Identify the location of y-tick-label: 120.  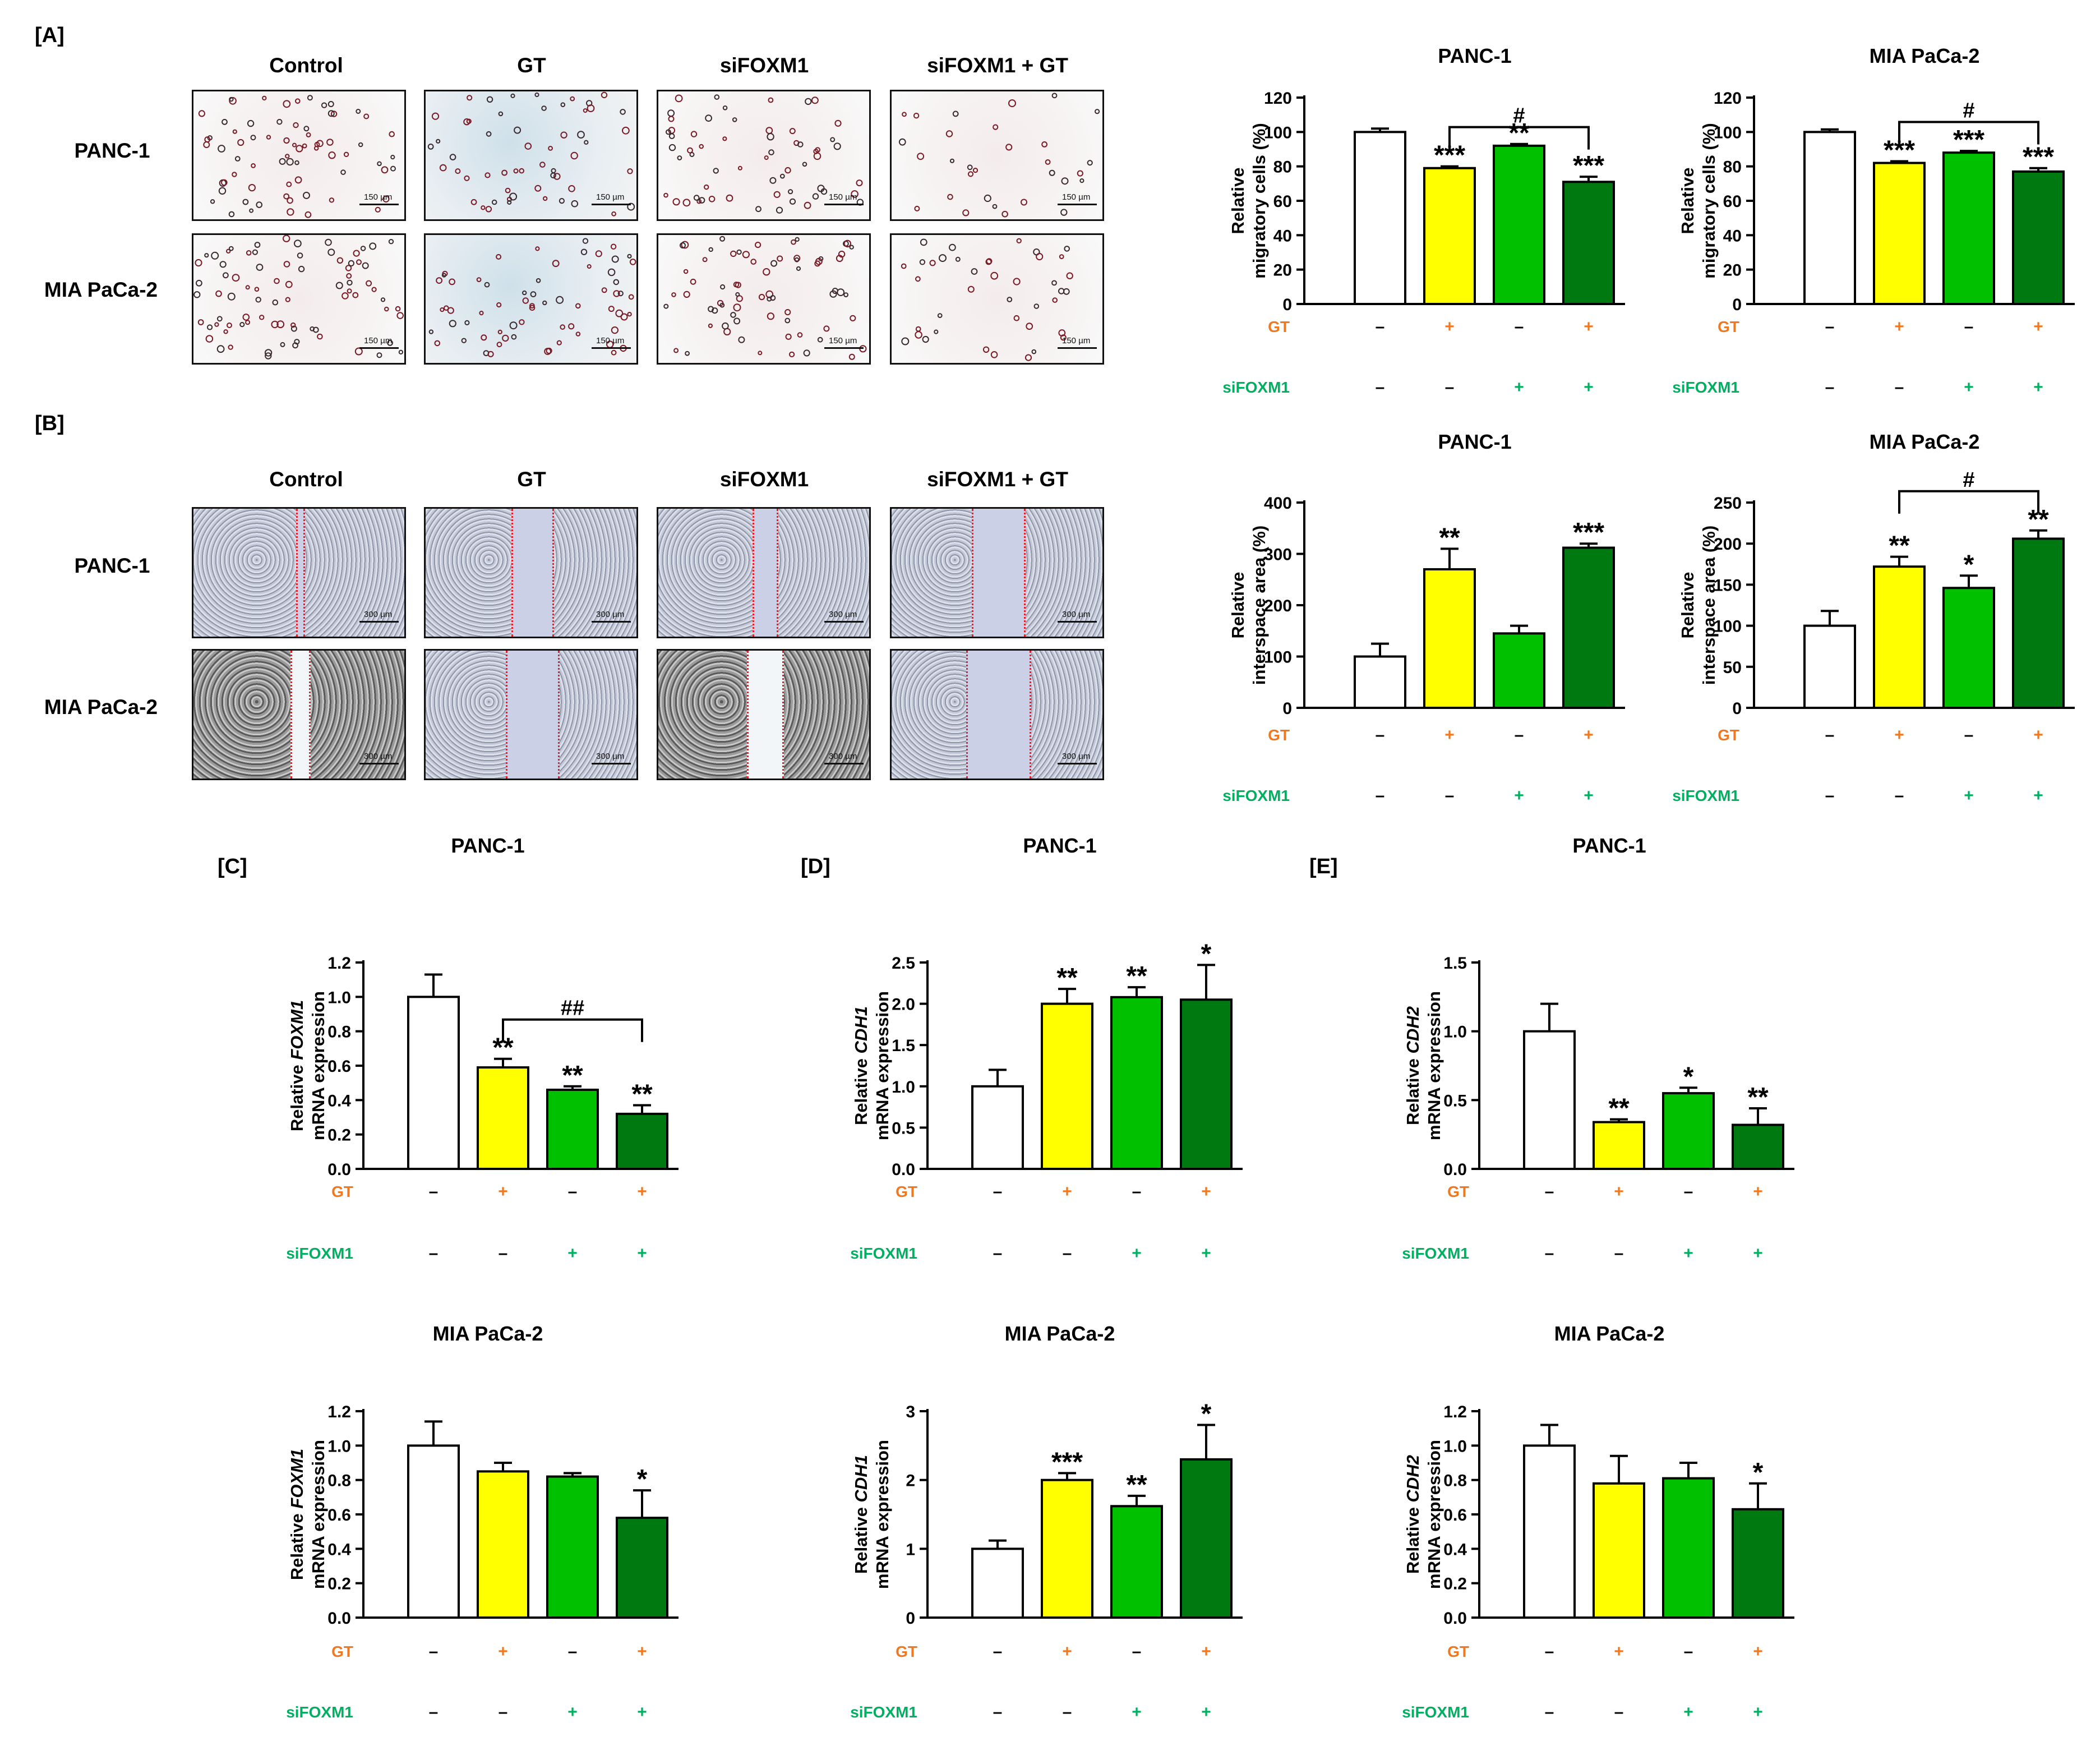
(1278, 99).